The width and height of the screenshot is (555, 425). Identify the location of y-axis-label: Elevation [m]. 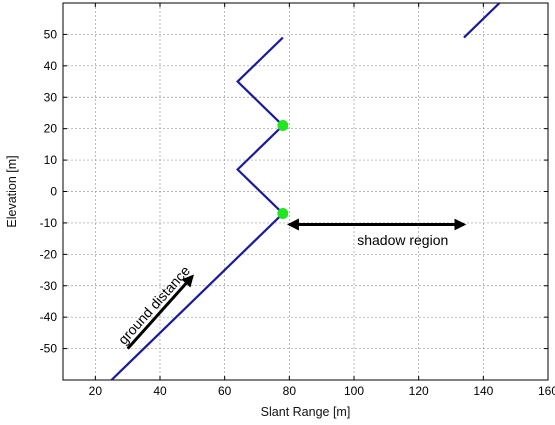
(12, 191).